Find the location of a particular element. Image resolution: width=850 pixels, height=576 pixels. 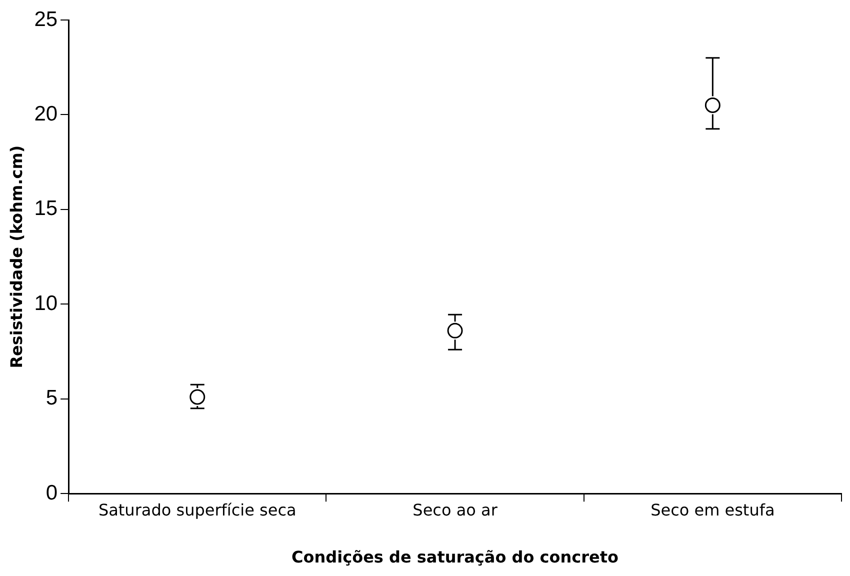

y-tick-label: 15 is located at coordinates (46, 208).